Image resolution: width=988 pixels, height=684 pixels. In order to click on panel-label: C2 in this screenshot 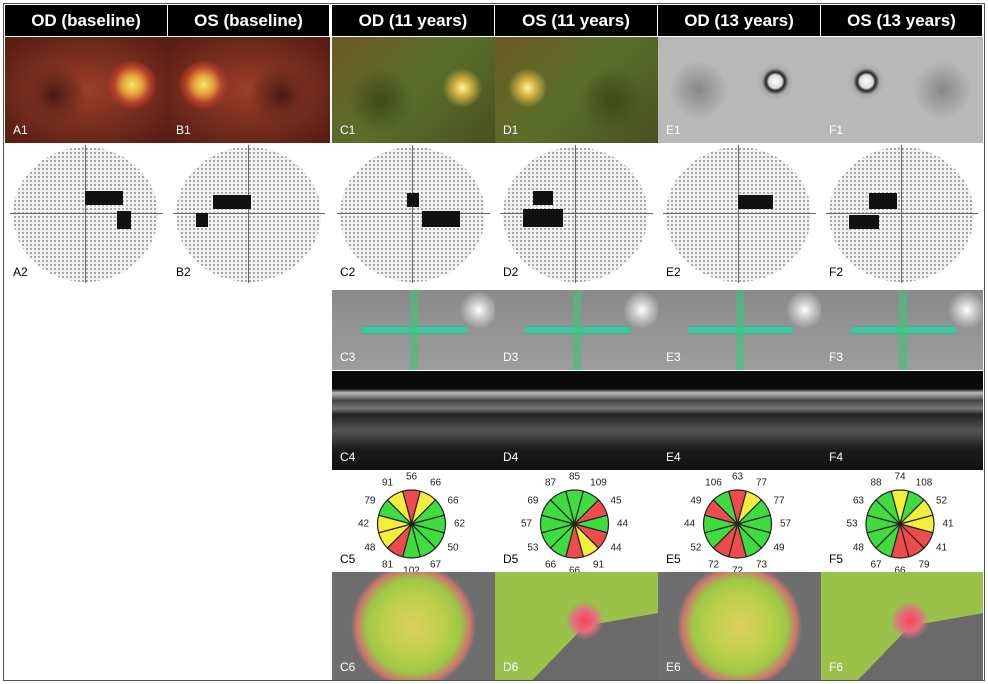, I will do `click(348, 272)`.